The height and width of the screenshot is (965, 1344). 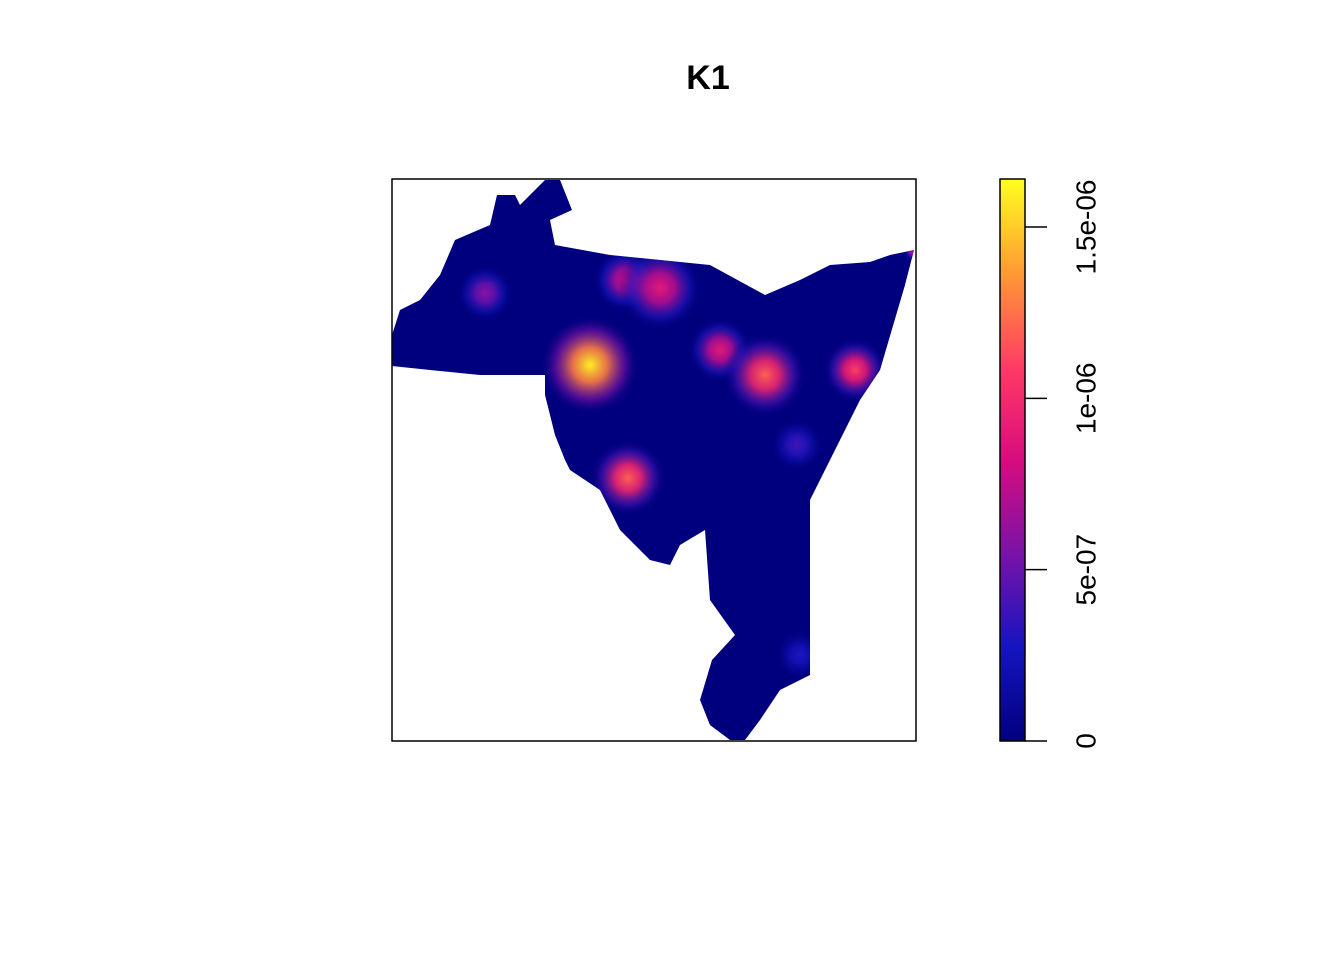 What do you see at coordinates (1085, 226) in the screenshot?
I see `tick-label: 1.5e-06` at bounding box center [1085, 226].